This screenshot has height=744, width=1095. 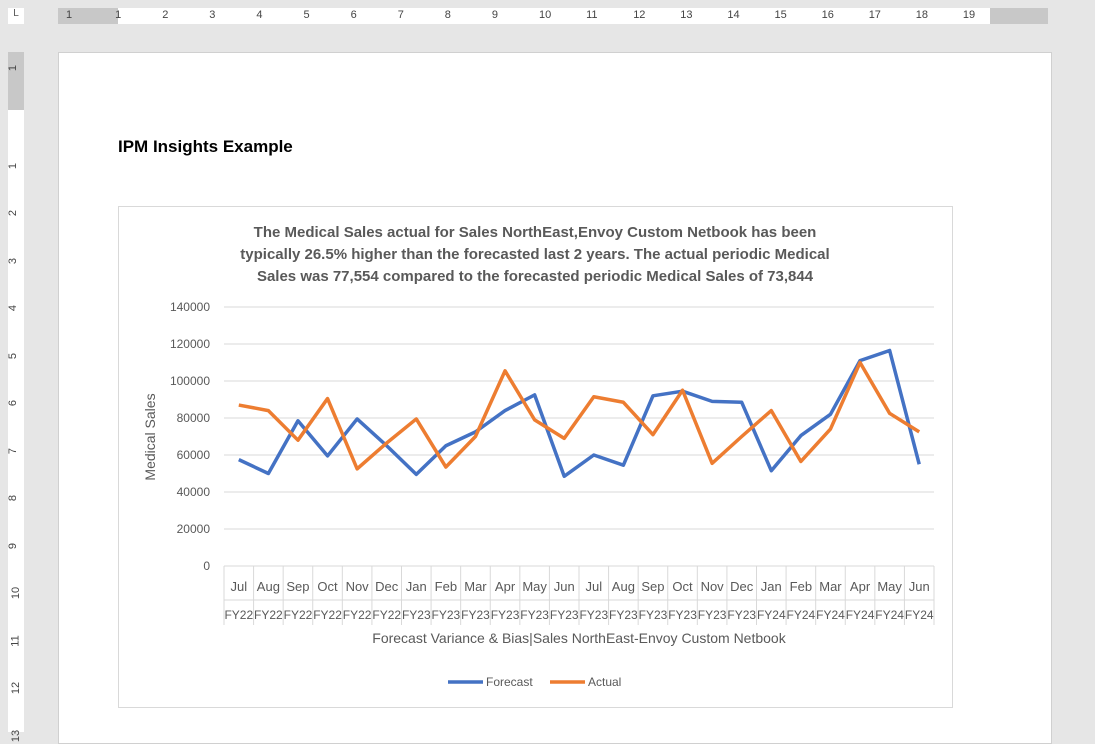 I want to click on ruler-label: 17, so click(x=874, y=15).